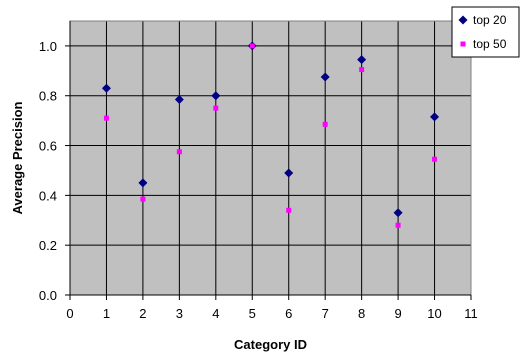  Describe the element at coordinates (48, 245) in the screenshot. I see `y-tick-label: 0.2` at that location.